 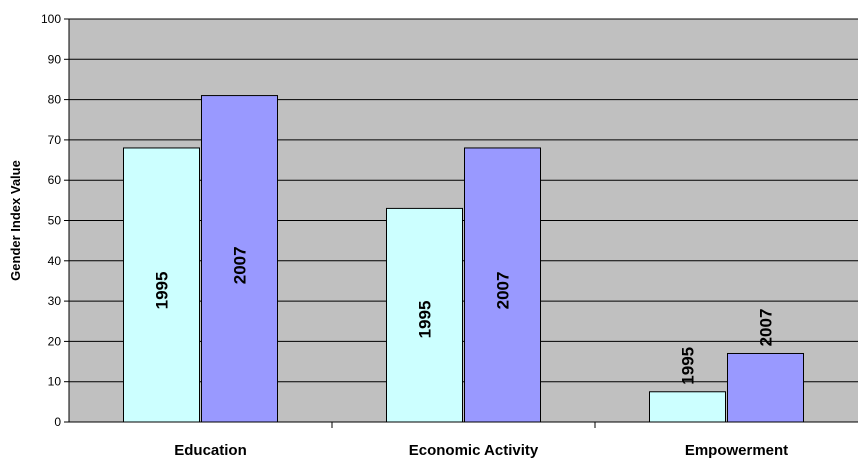 I want to click on y-tick-label: 100, so click(x=51, y=19).